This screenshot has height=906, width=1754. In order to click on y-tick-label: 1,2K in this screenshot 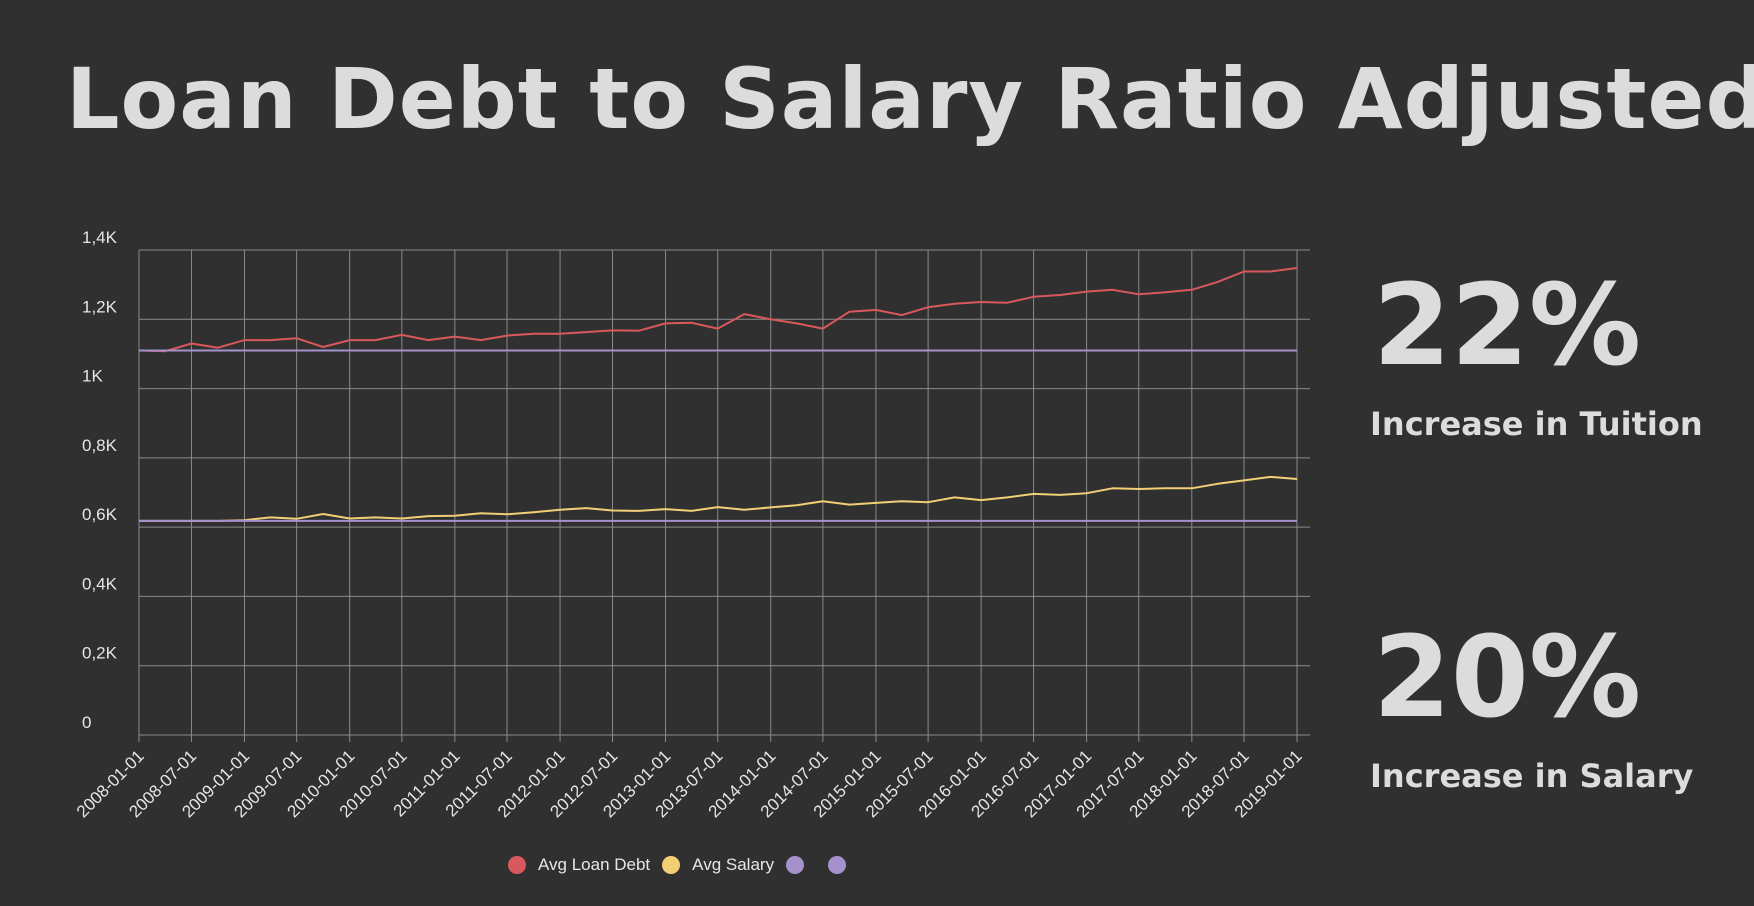, I will do `click(100, 306)`.